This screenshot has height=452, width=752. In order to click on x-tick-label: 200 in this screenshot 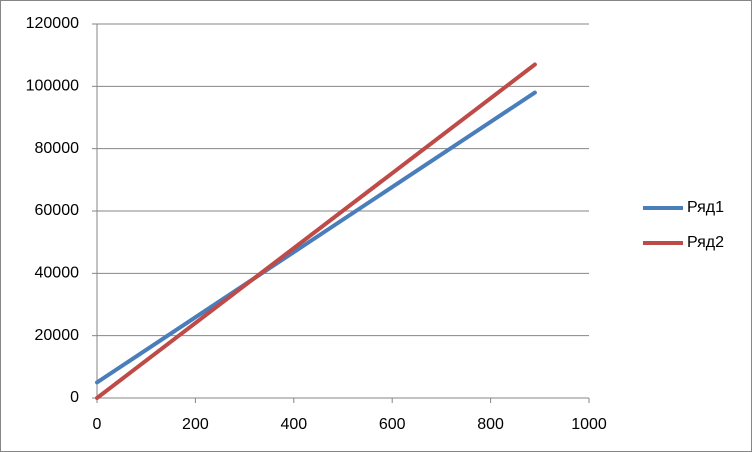, I will do `click(195, 424)`.